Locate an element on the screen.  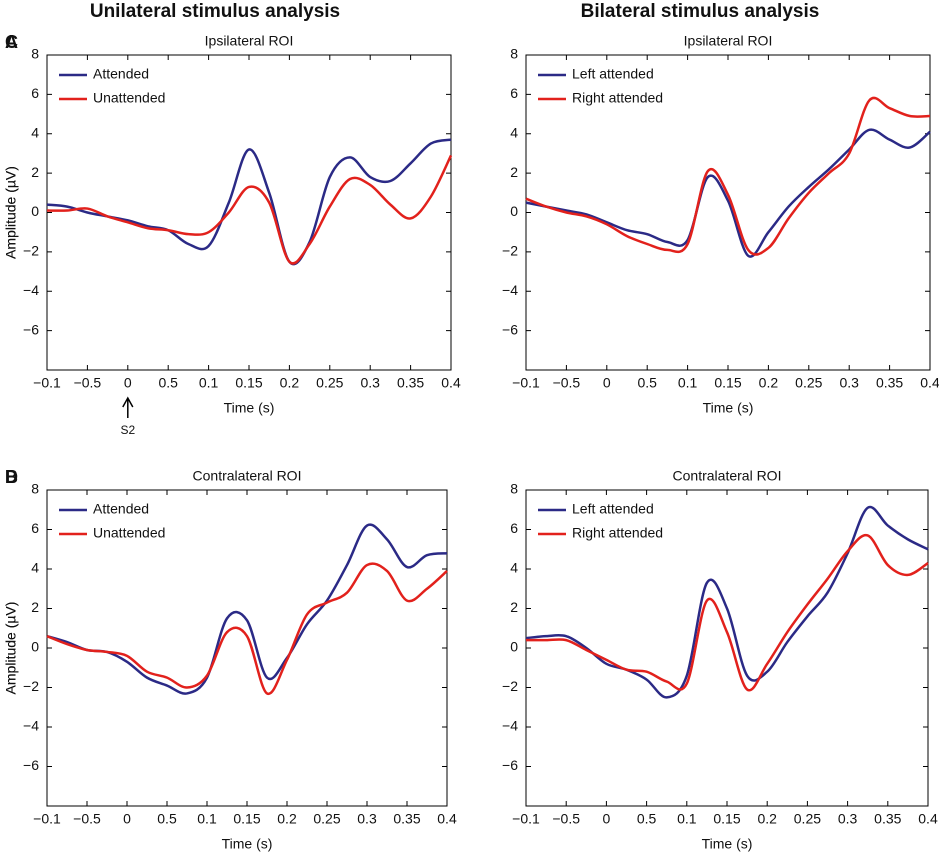
panel-label: C is located at coordinates (11, 42).